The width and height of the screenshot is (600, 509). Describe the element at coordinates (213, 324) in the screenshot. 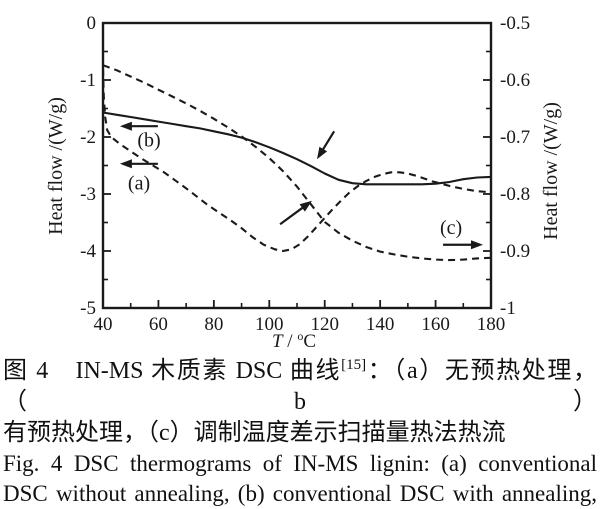

I see `x-tick-label: 80` at that location.